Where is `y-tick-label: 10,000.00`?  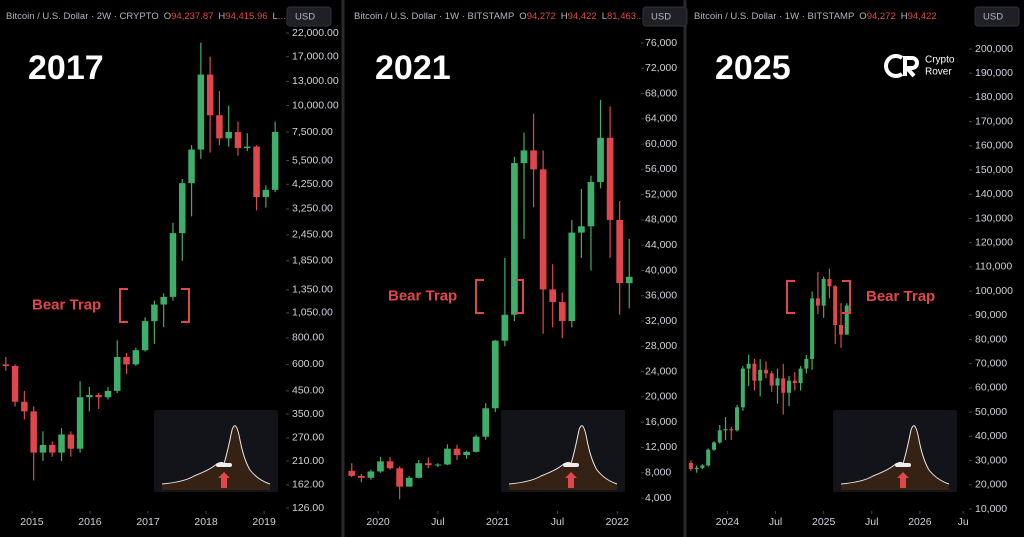 y-tick-label: 10,000.00 is located at coordinates (315, 105).